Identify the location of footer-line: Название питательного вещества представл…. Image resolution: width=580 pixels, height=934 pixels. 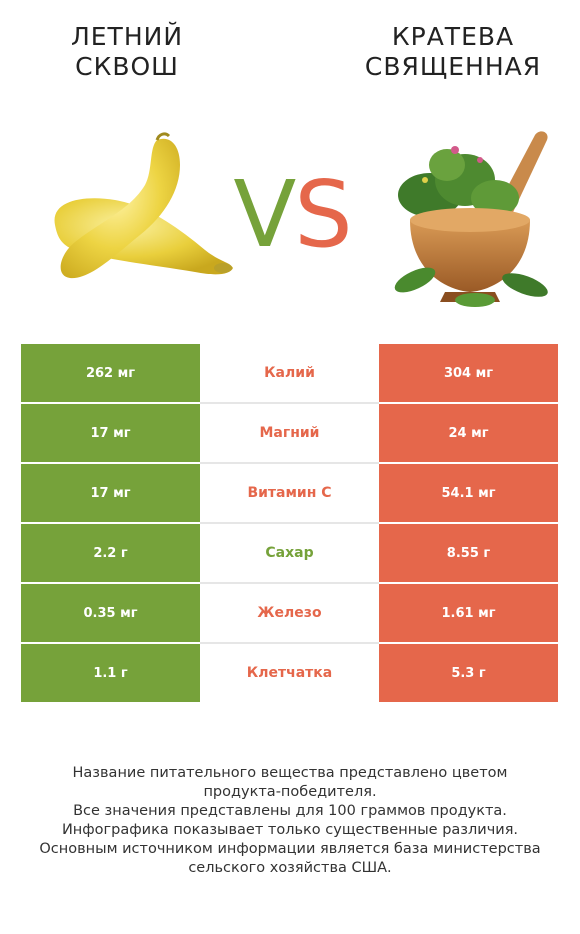
(290, 773).